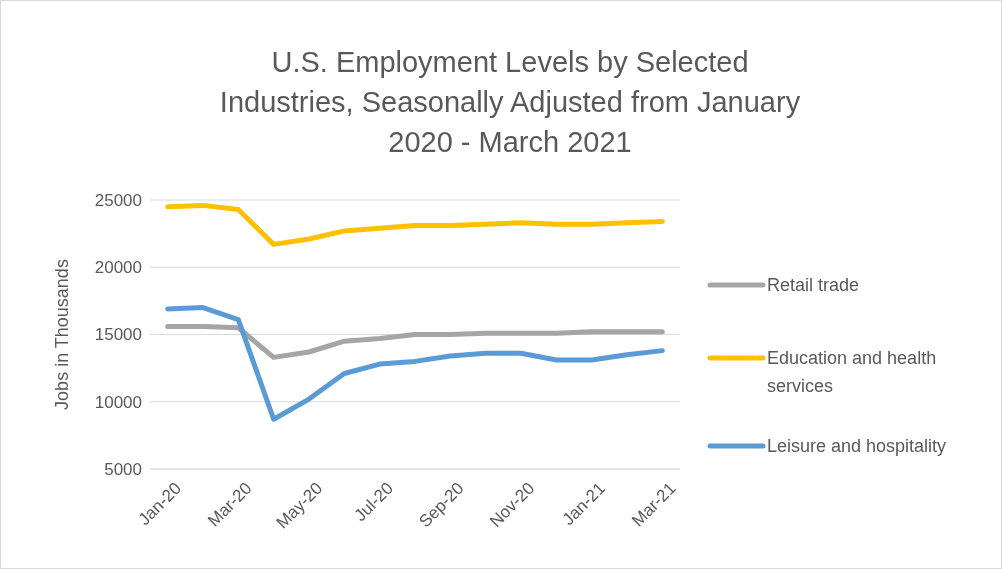  What do you see at coordinates (852, 372) in the screenshot?
I see `legend-label: Education and health services` at bounding box center [852, 372].